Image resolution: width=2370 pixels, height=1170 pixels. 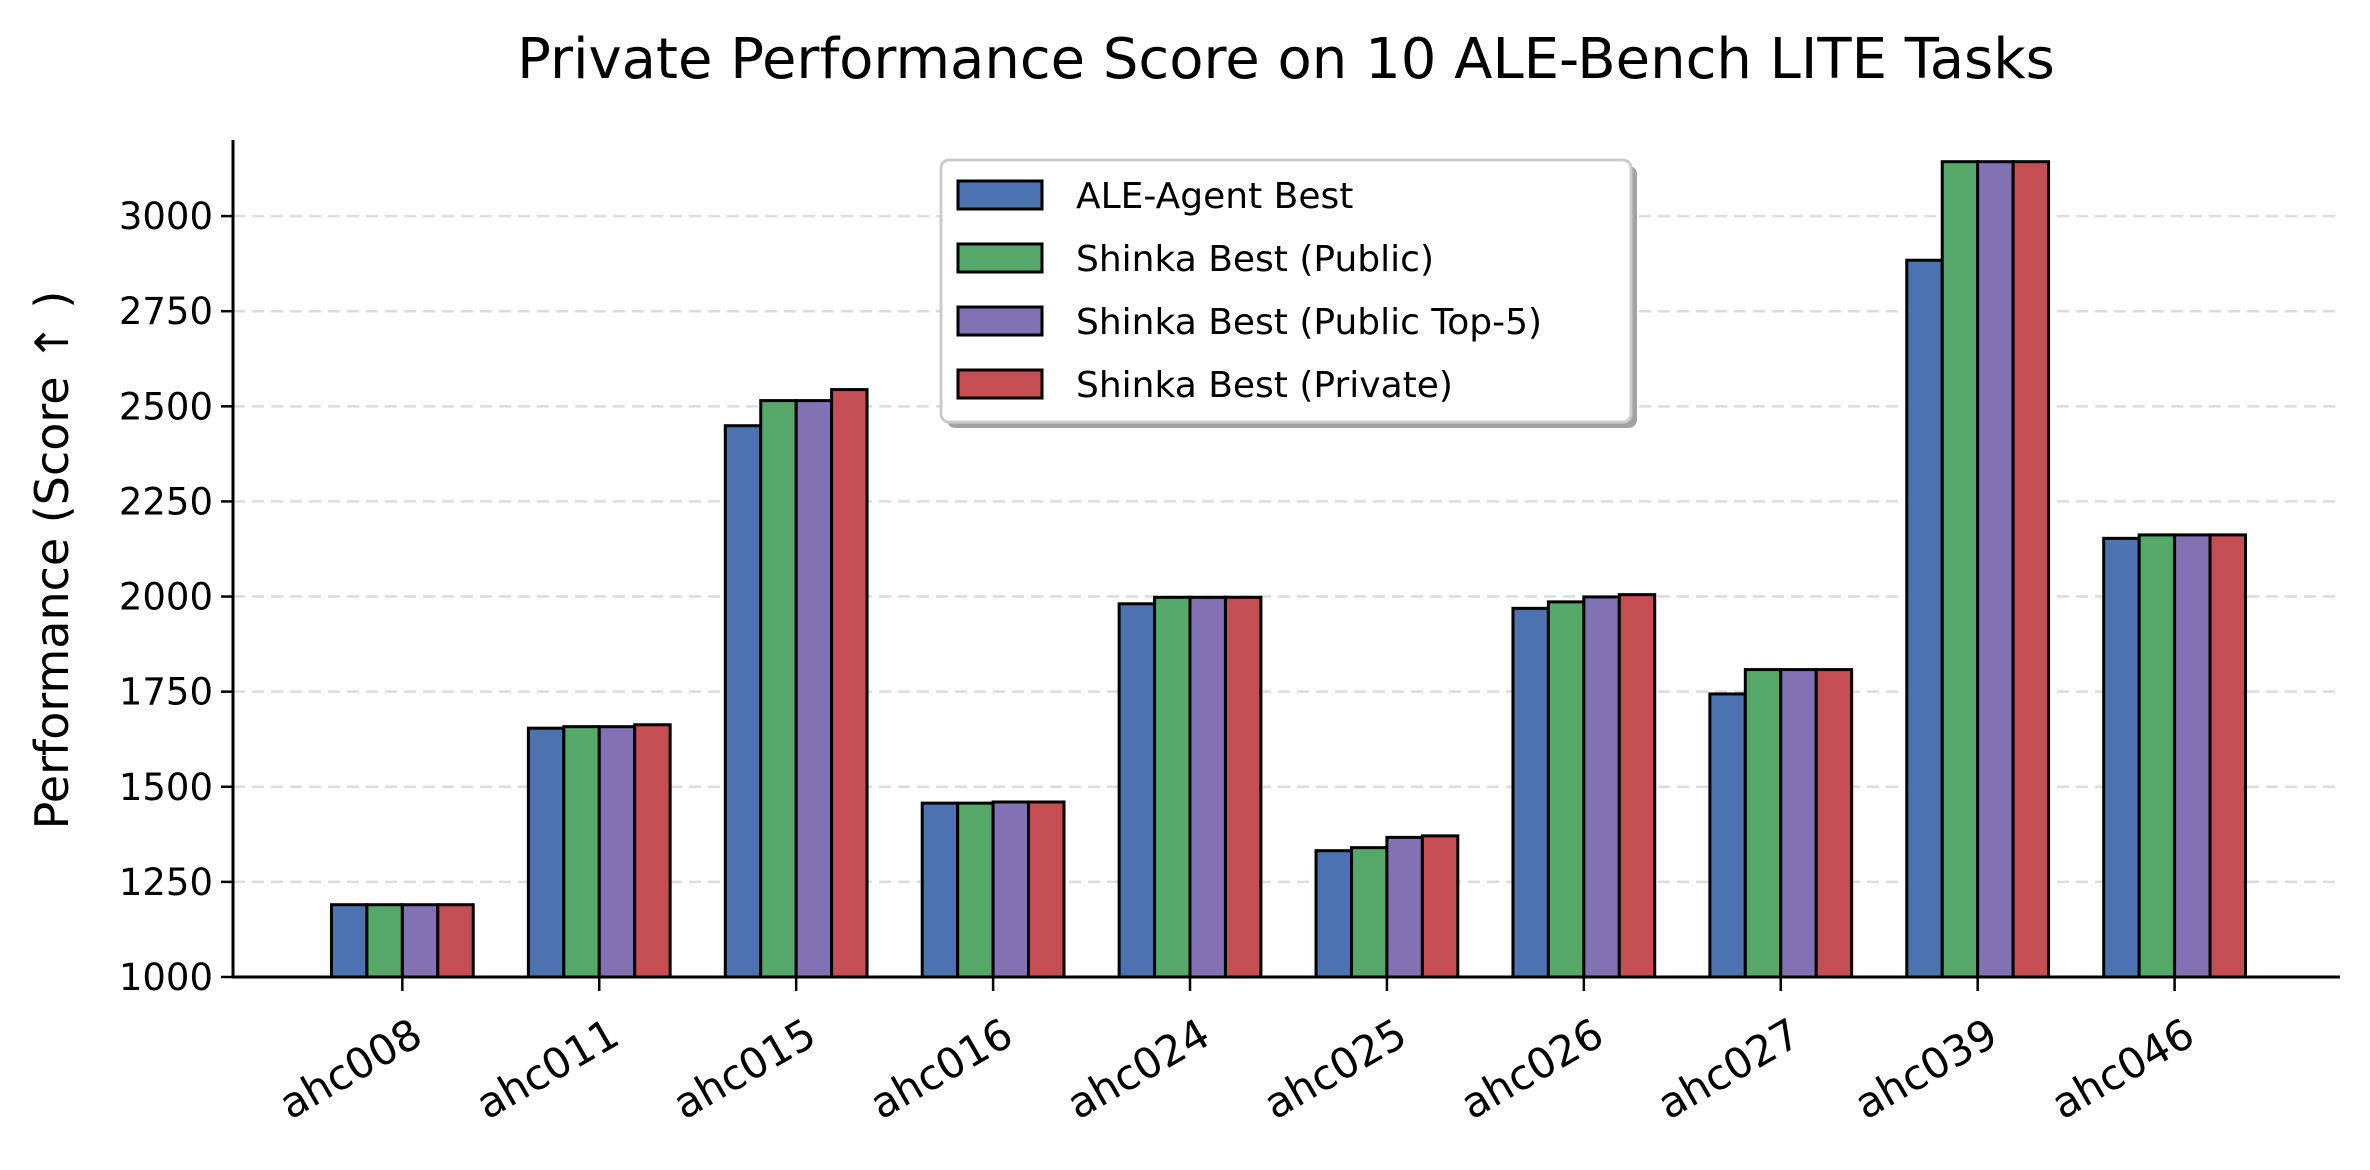 I want to click on x-tick-label: ahc026, so click(x=1531, y=1069).